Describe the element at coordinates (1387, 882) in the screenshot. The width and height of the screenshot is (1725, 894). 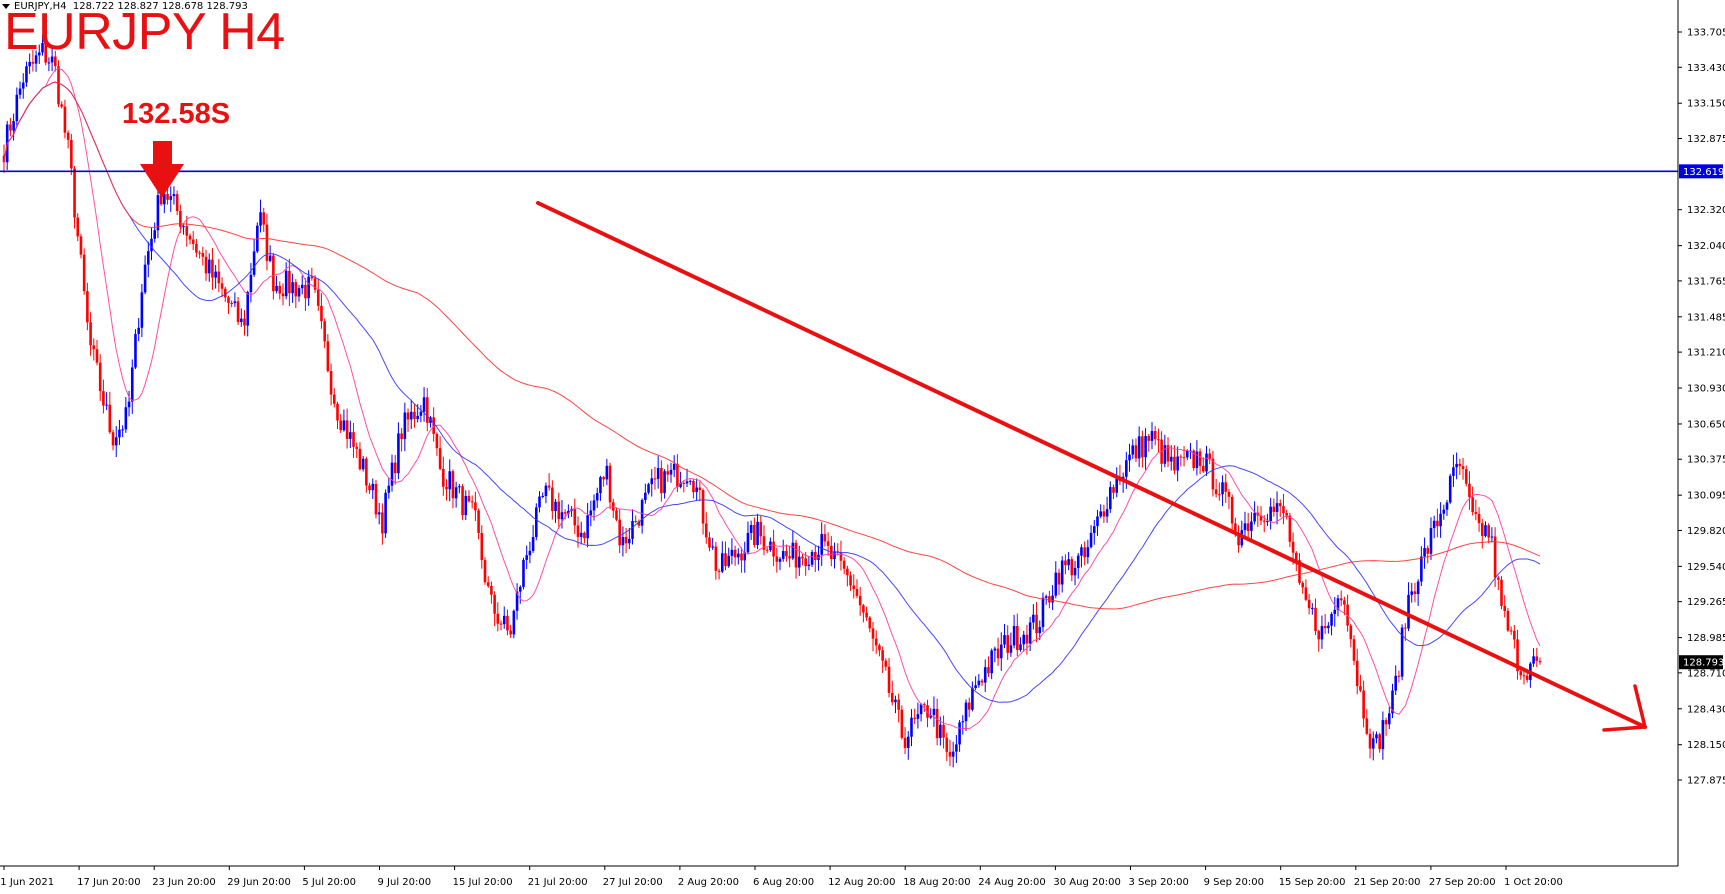
I see `x-tick-label: 21 Sep 20:00` at that location.